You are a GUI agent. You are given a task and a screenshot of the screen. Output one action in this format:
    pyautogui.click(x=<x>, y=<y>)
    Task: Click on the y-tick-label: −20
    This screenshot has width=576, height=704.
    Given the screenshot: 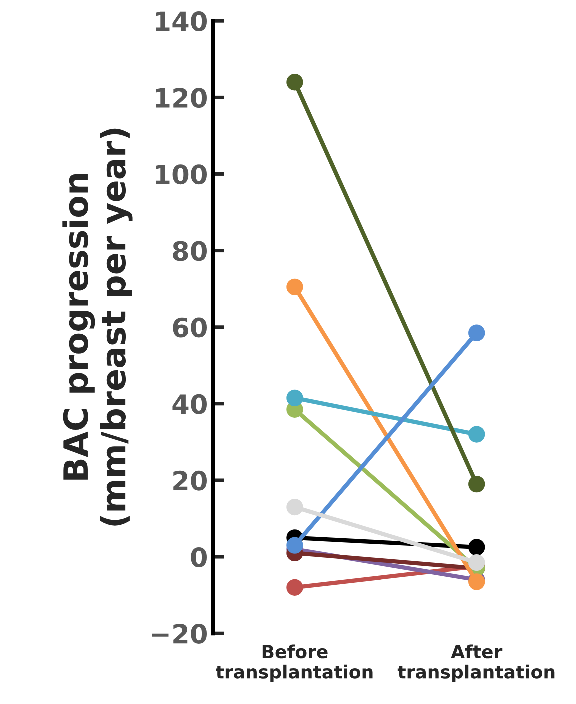 What is the action you would take?
    pyautogui.click(x=179, y=634)
    